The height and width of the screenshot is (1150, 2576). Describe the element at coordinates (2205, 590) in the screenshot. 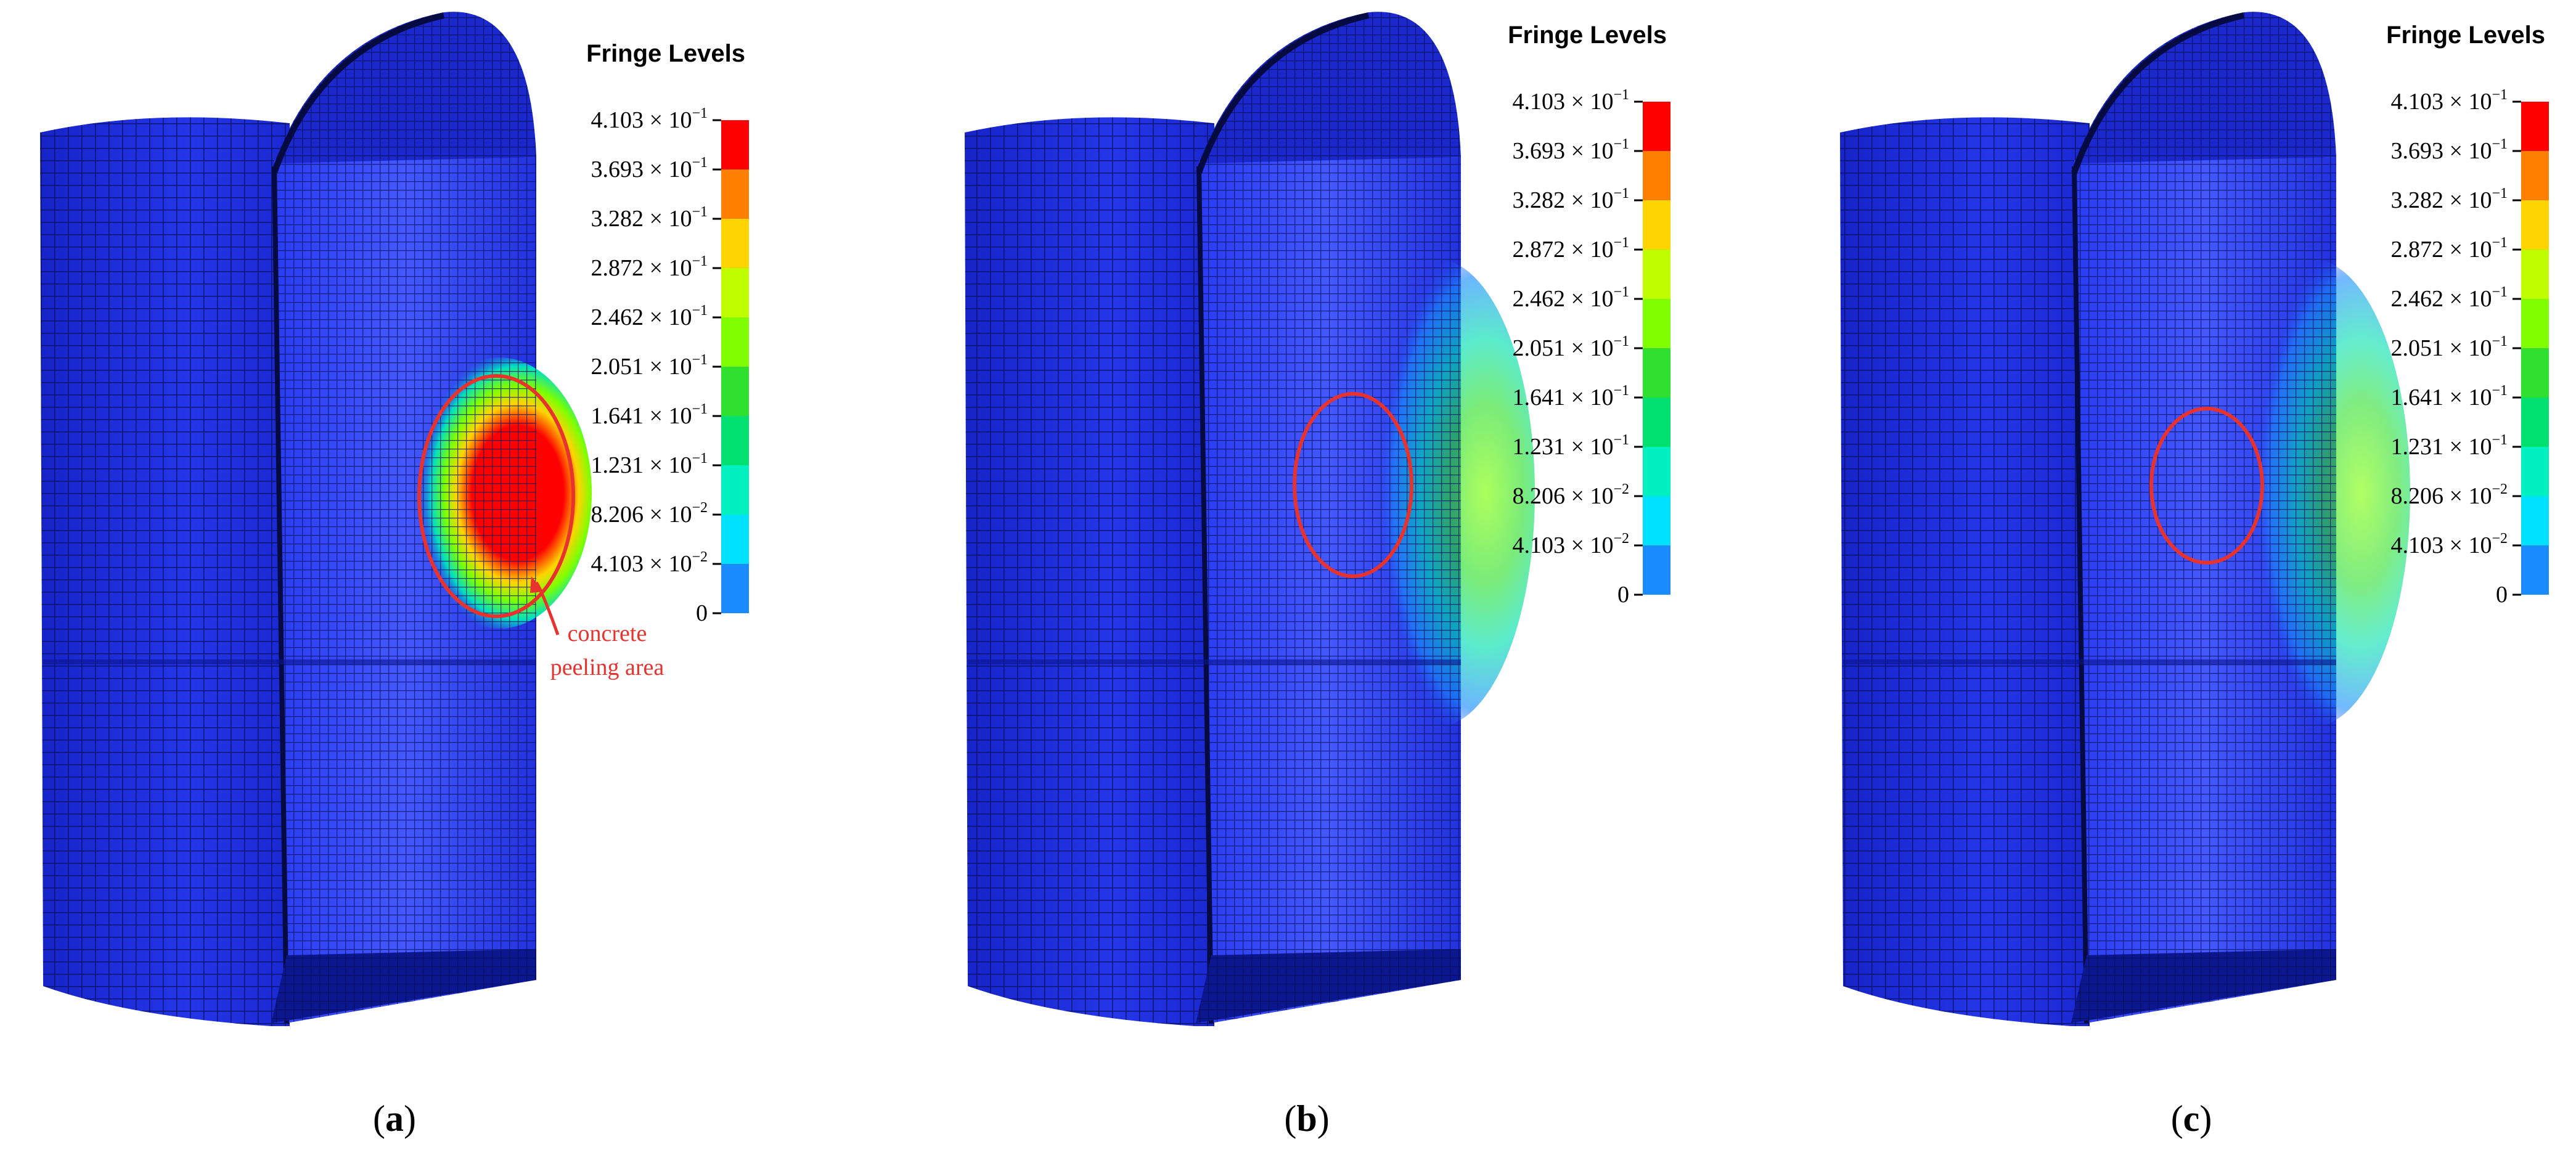

I see `tank-inner-mesh-c` at that location.